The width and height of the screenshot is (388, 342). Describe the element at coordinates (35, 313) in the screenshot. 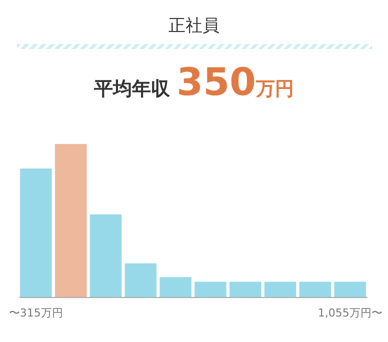

I see `x-tick-label: 〜315万円` at that location.